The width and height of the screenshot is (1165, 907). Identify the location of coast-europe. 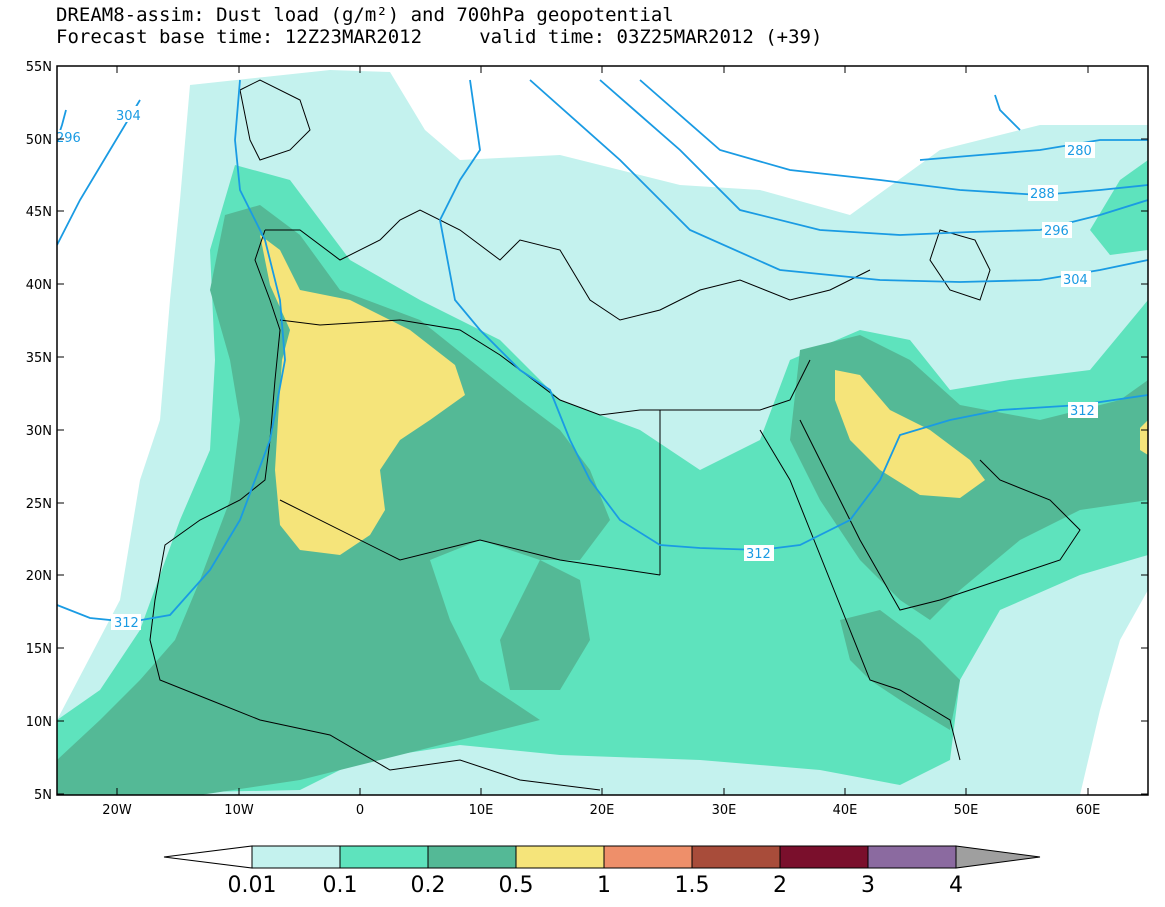
(568, 265).